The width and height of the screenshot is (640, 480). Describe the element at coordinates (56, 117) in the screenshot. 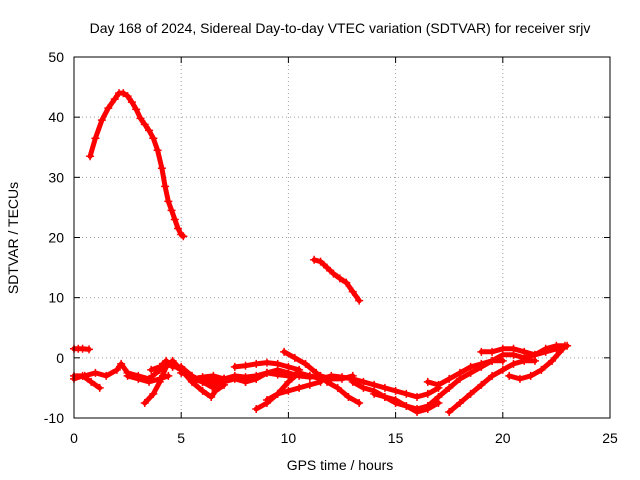

I see `y-tick-label: 40` at that location.